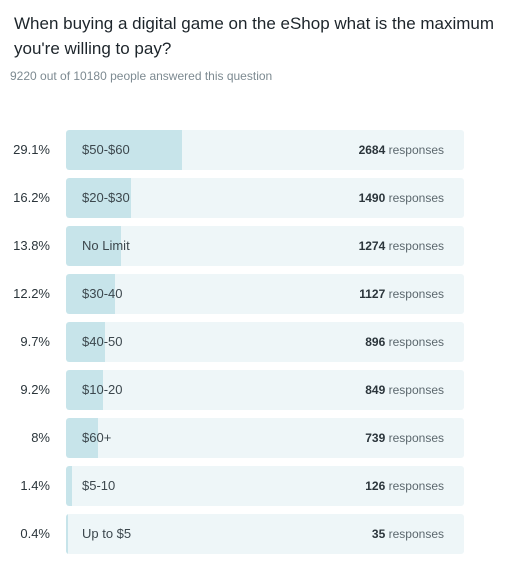 Image resolution: width=517 pixels, height=581 pixels. I want to click on result-row: 12.2% $30-40 1127 responses, so click(258, 294).